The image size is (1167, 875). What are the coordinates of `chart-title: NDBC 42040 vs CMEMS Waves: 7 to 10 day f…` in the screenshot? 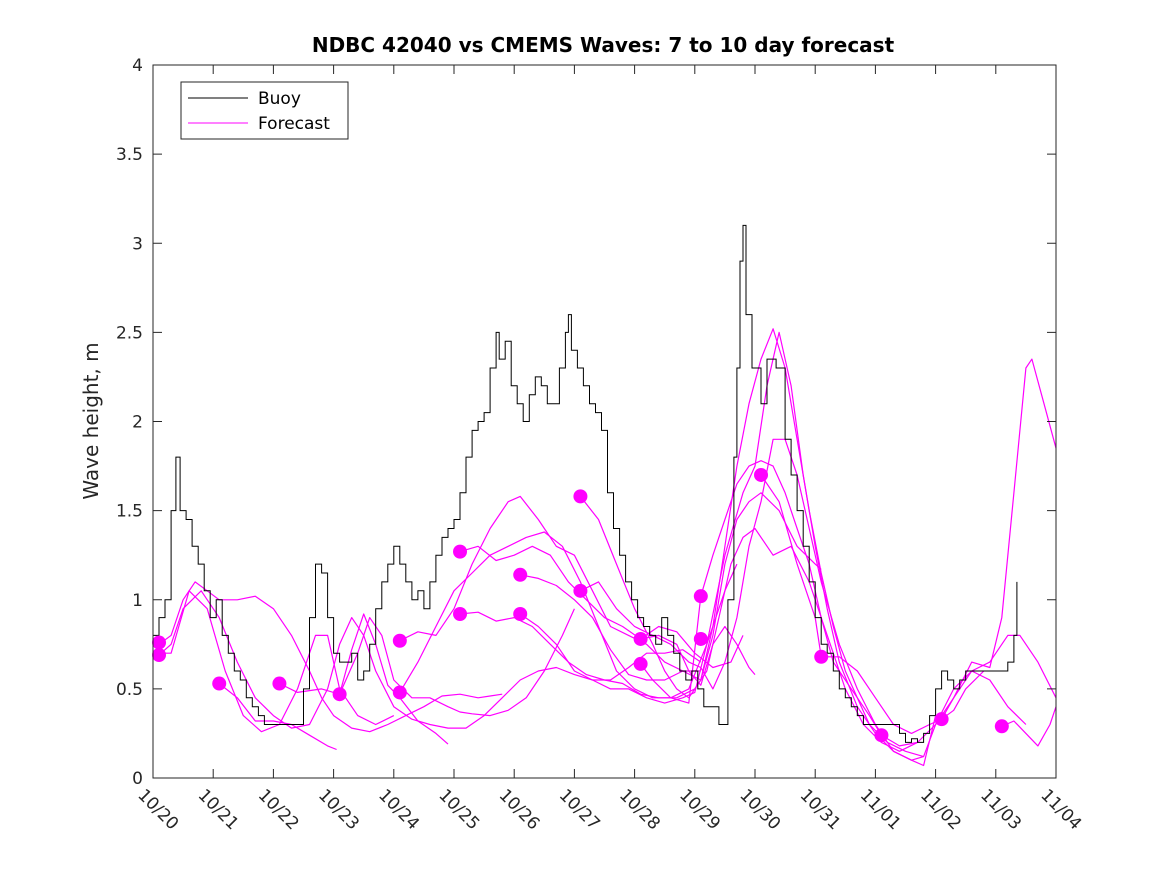 It's located at (603, 45).